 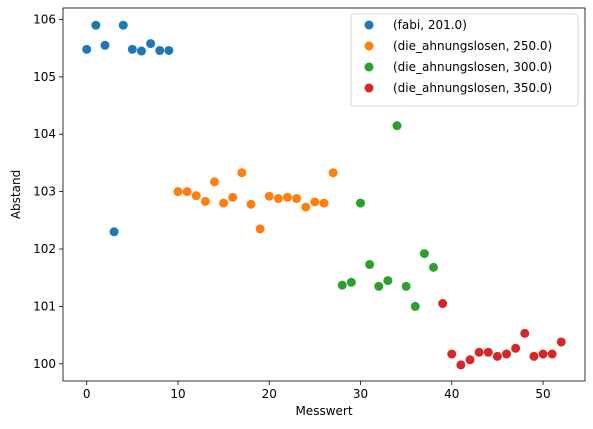 What do you see at coordinates (44, 249) in the screenshot?
I see `y-tick-label: 102` at bounding box center [44, 249].